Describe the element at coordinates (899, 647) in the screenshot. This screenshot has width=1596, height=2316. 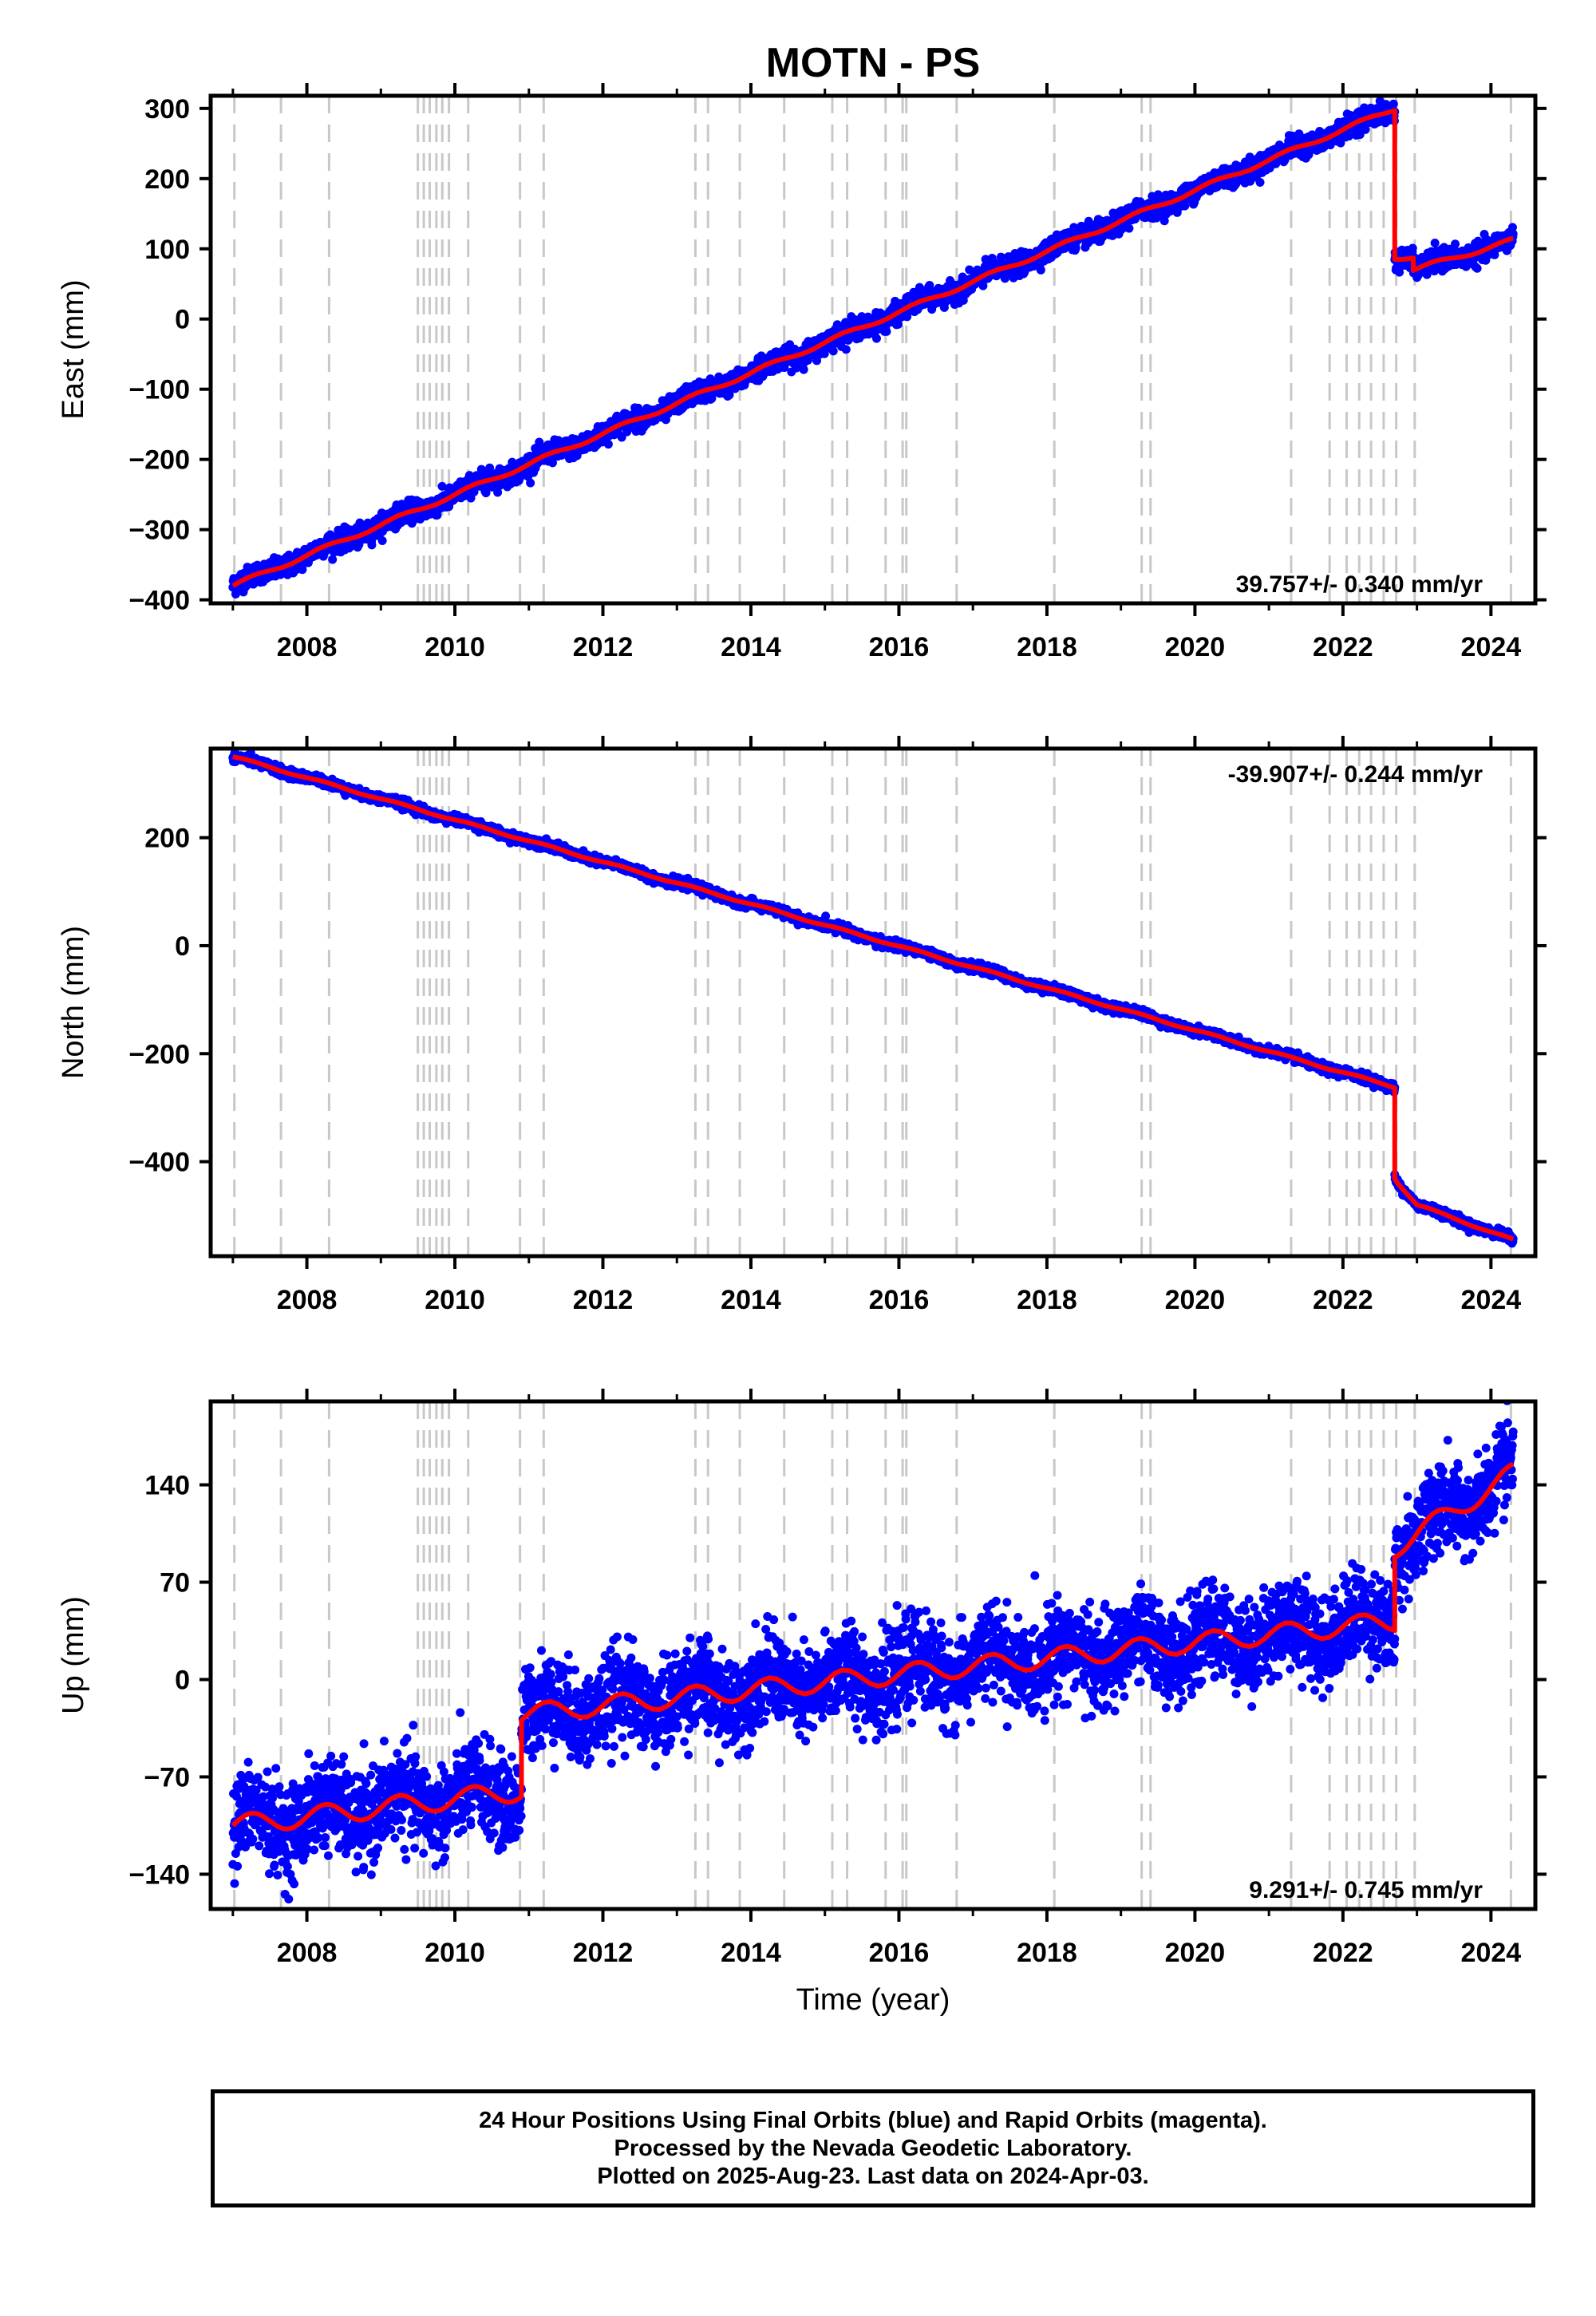
I see `east-x-tick-label: 2016` at that location.